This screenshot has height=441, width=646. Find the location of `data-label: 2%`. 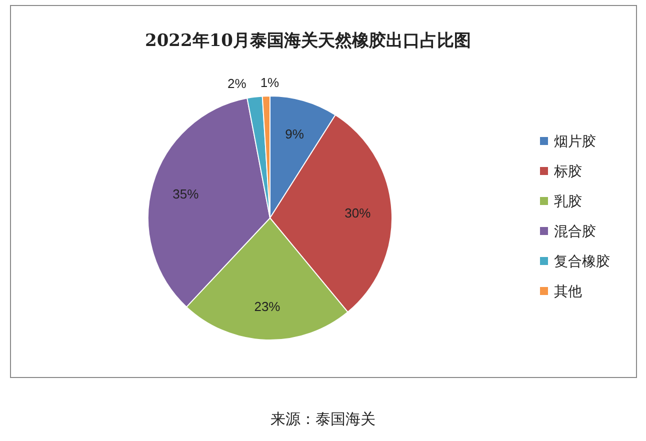

data-label: 2% is located at coordinates (237, 84).